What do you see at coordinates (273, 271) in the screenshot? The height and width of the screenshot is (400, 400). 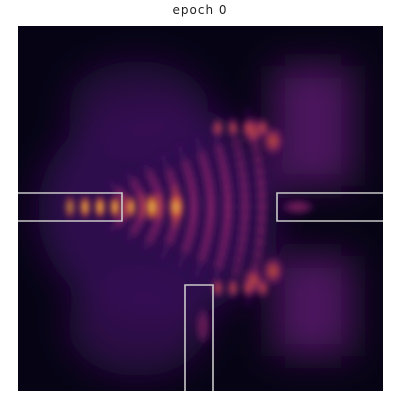 I see `side-lobe` at bounding box center [273, 271].